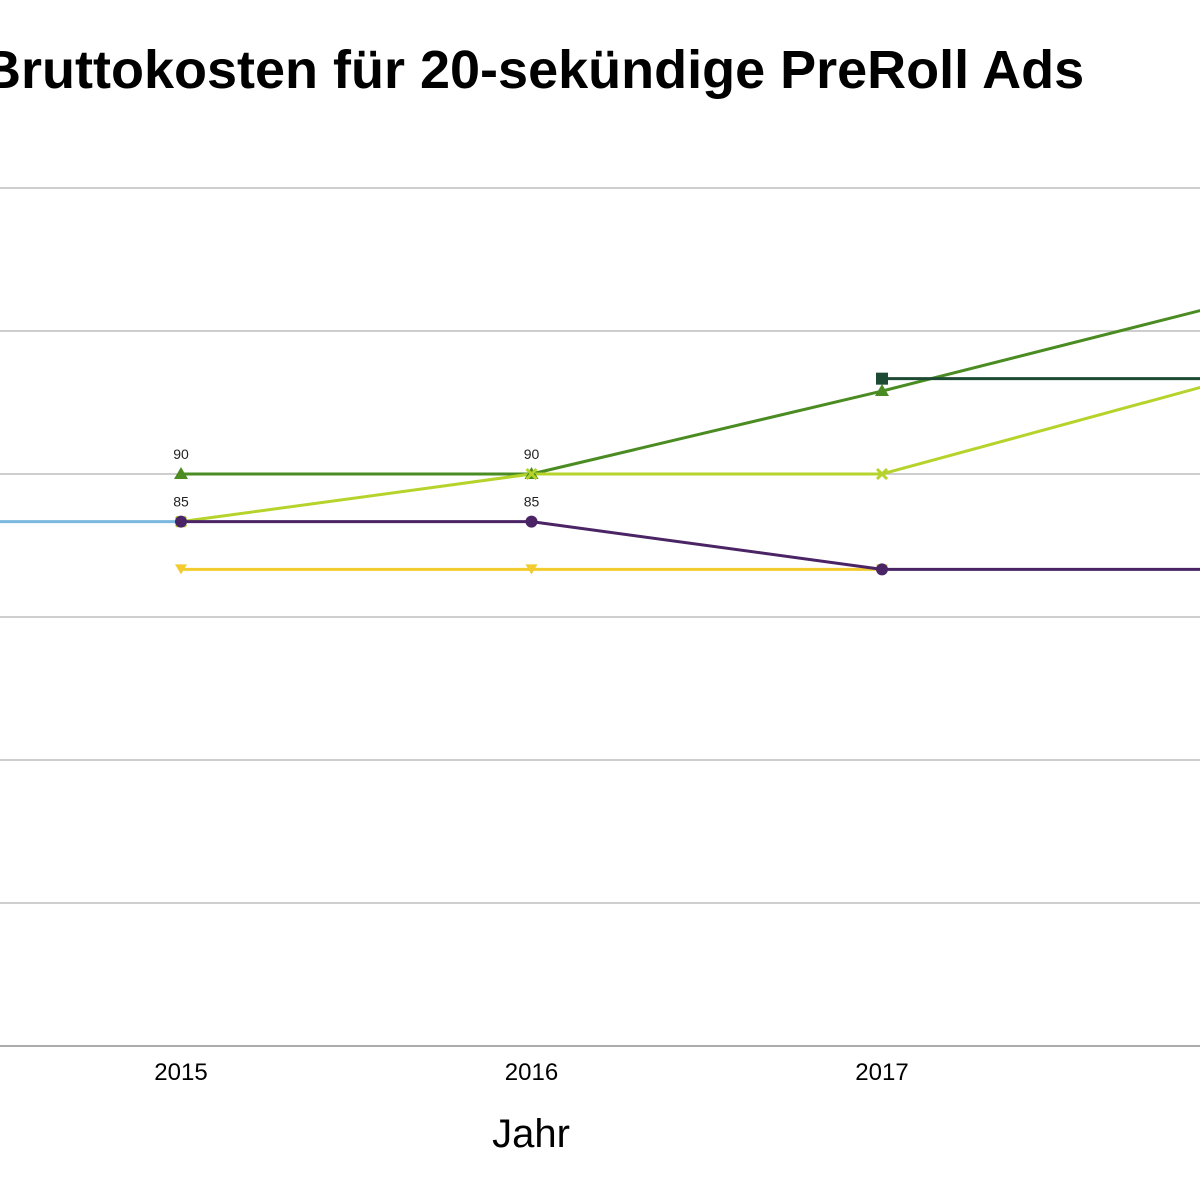  I want to click on x-tick-label: 2017, so click(881, 1072).